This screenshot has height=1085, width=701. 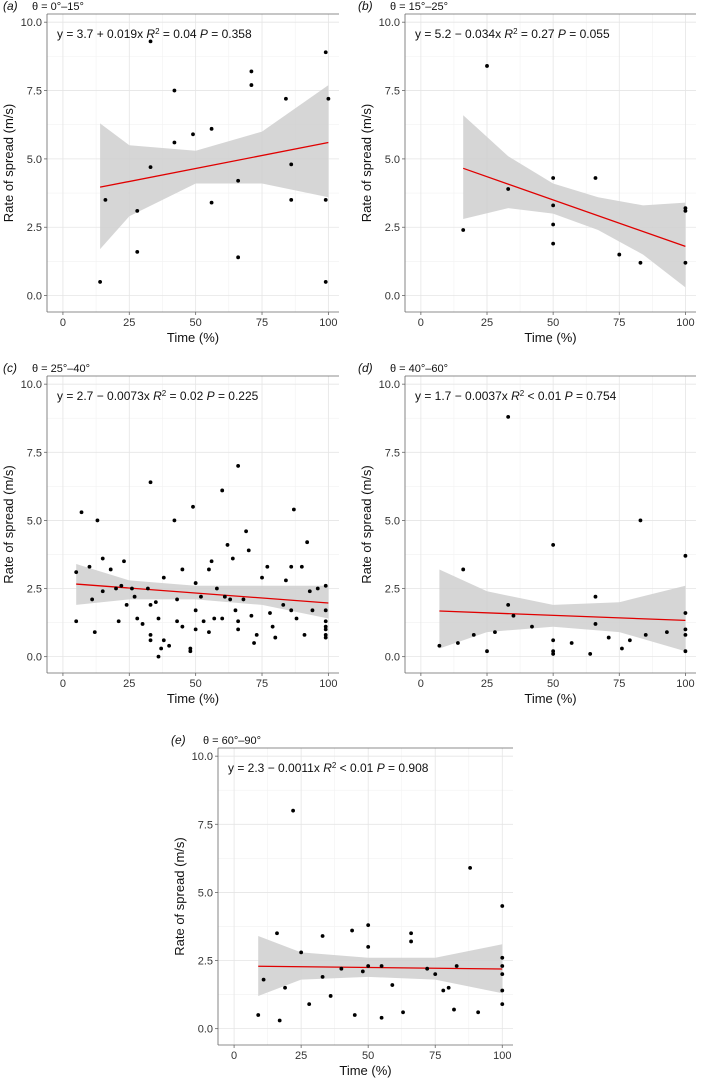 What do you see at coordinates (516, 396) in the screenshot?
I see `regression-equation: y = 1.7 − 0.0037x R2 < 0.01 P = 0.754` at bounding box center [516, 396].